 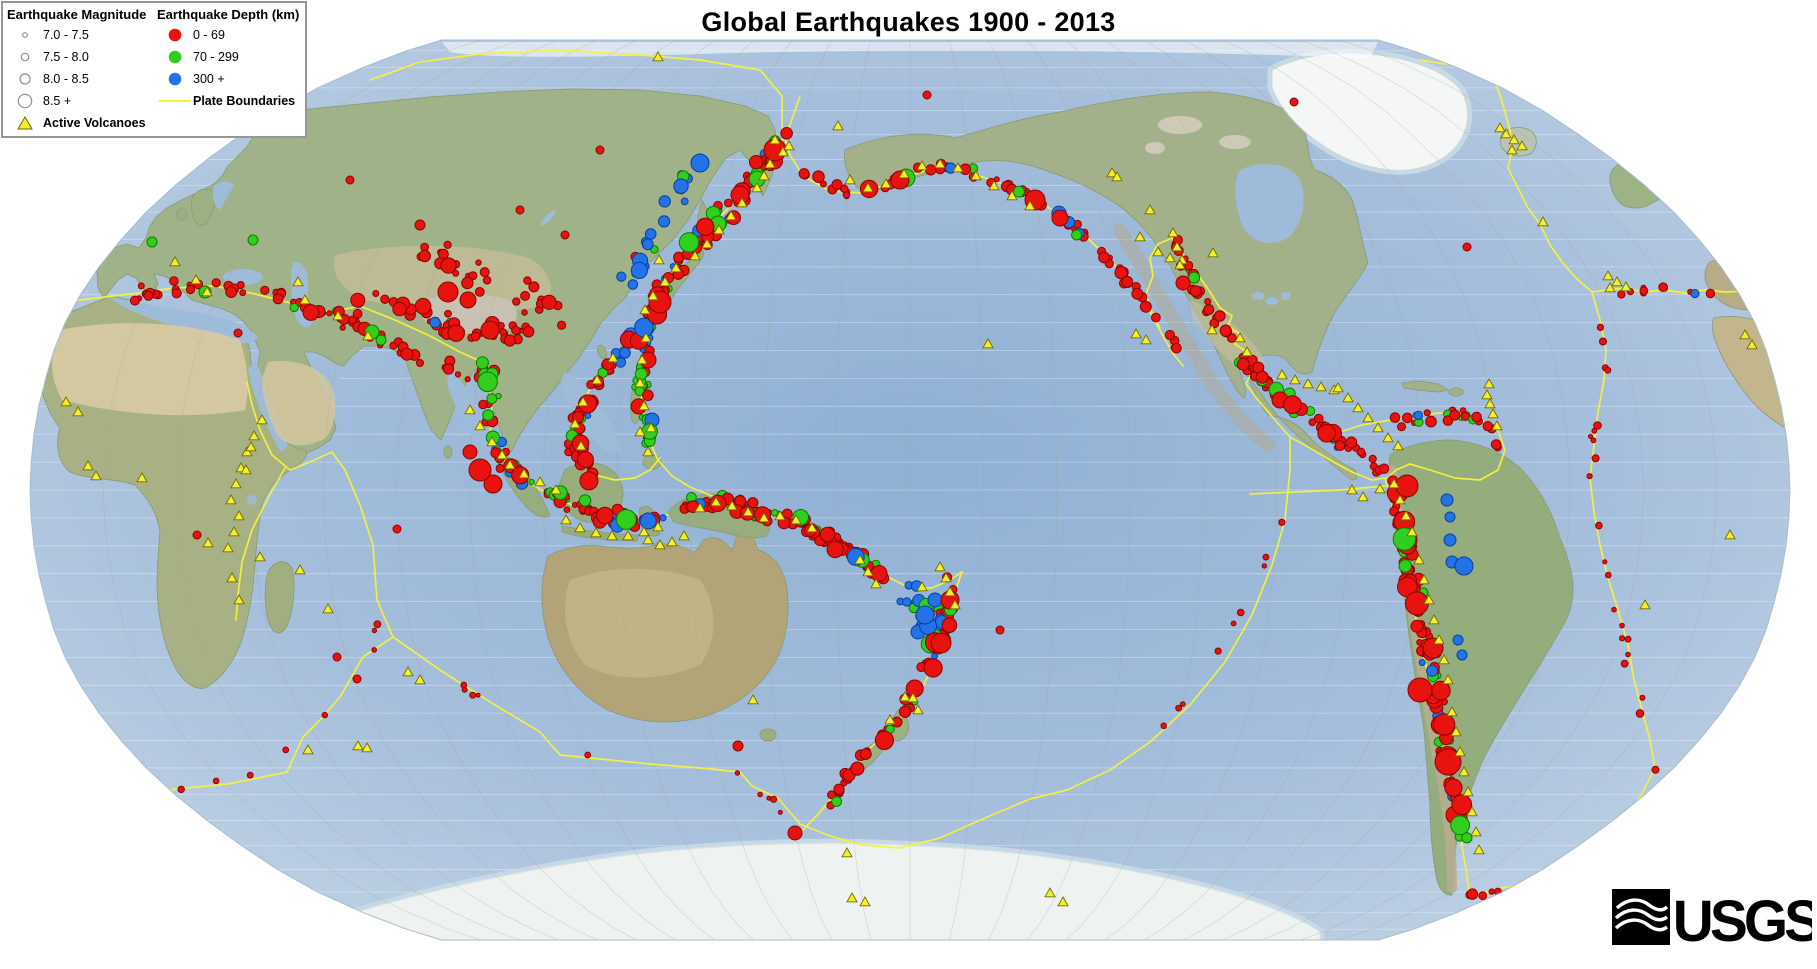 I want to click on deep-depth-dot-icon, so click(x=175, y=79).